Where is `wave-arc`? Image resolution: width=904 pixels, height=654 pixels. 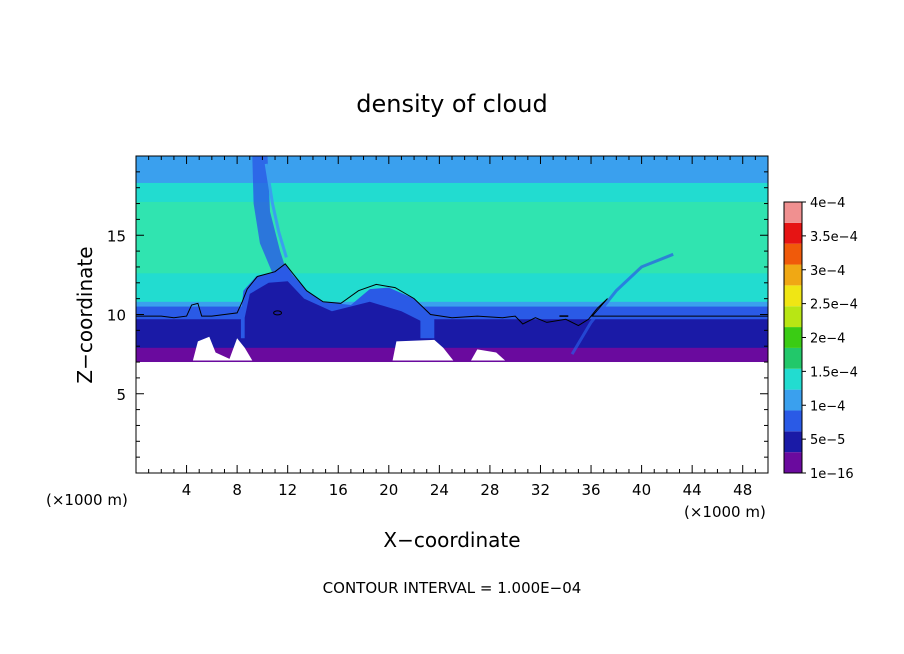 wave-arc is located at coordinates (622, 303).